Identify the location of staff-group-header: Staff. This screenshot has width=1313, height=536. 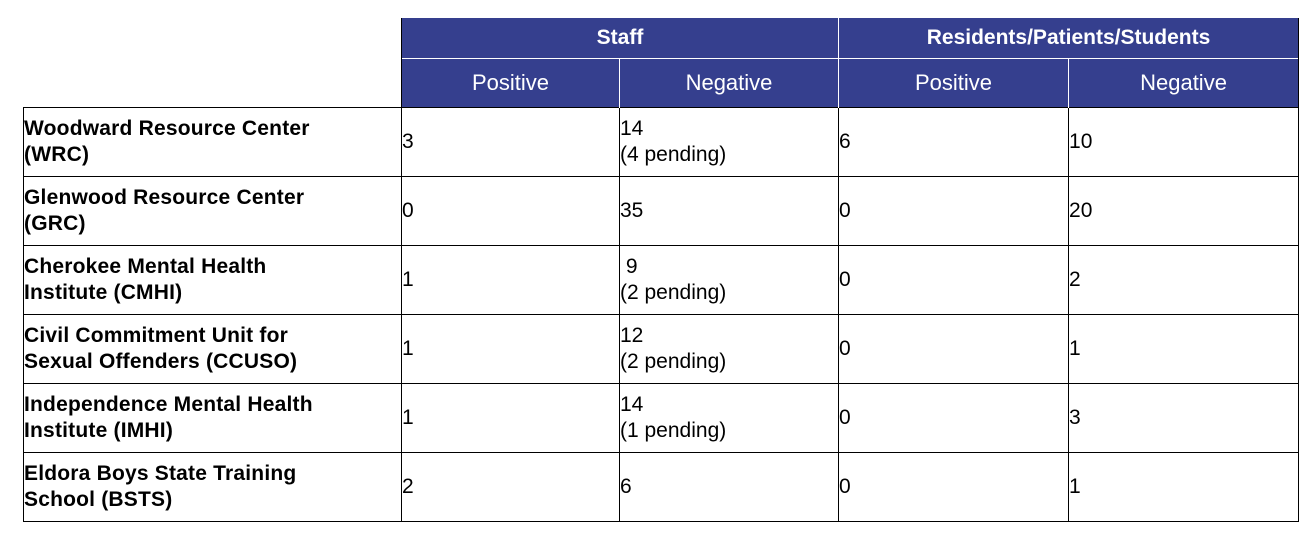
(620, 38).